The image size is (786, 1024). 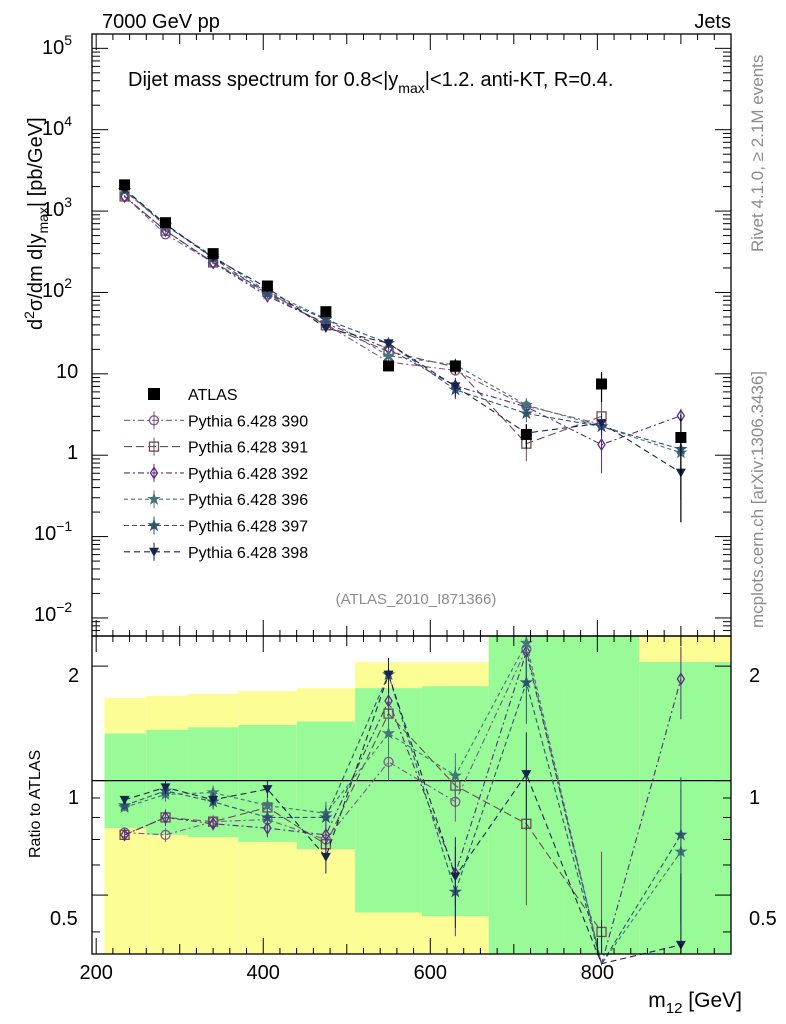 I want to click on xtick-600: 600, so click(x=430, y=973).